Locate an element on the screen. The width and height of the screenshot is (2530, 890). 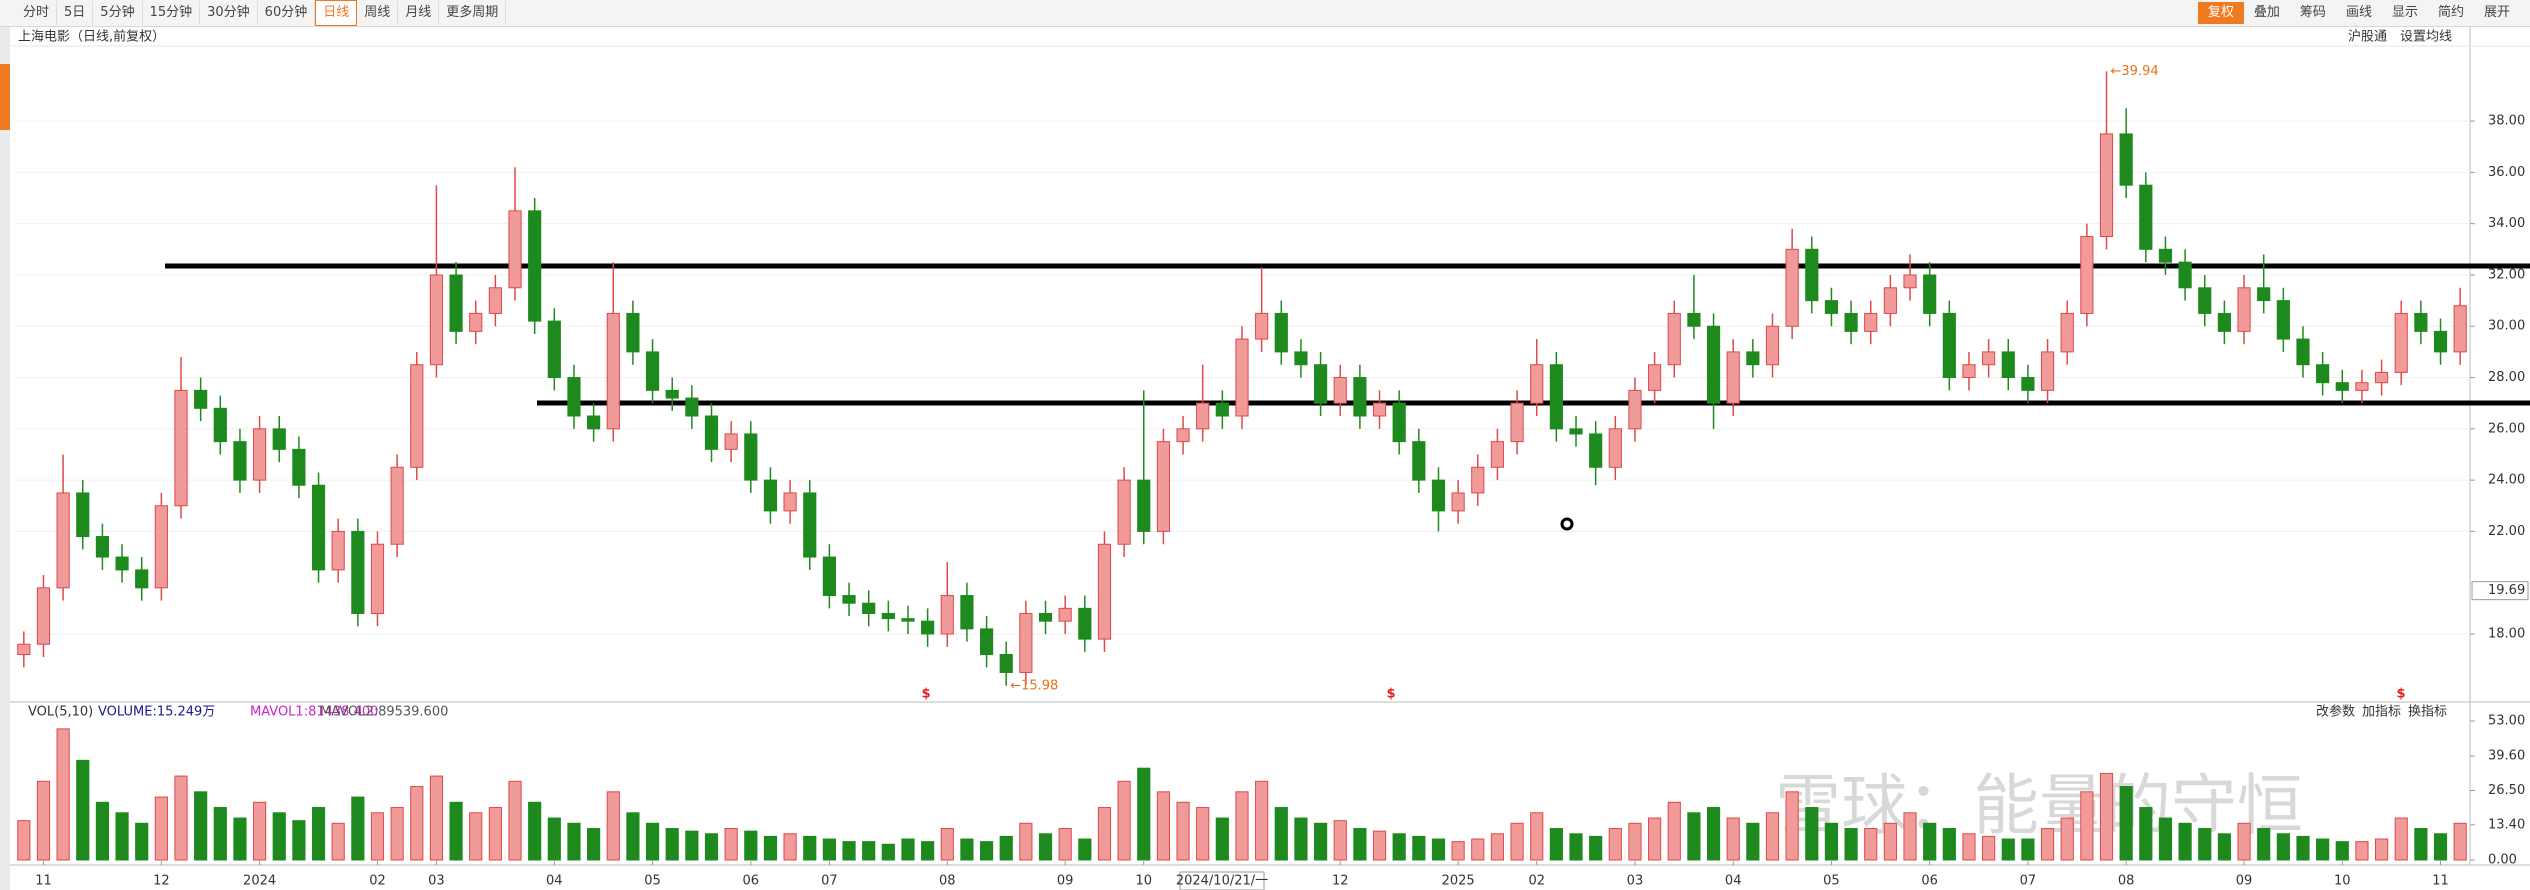
x-tick-label: 10 is located at coordinates (1143, 881).